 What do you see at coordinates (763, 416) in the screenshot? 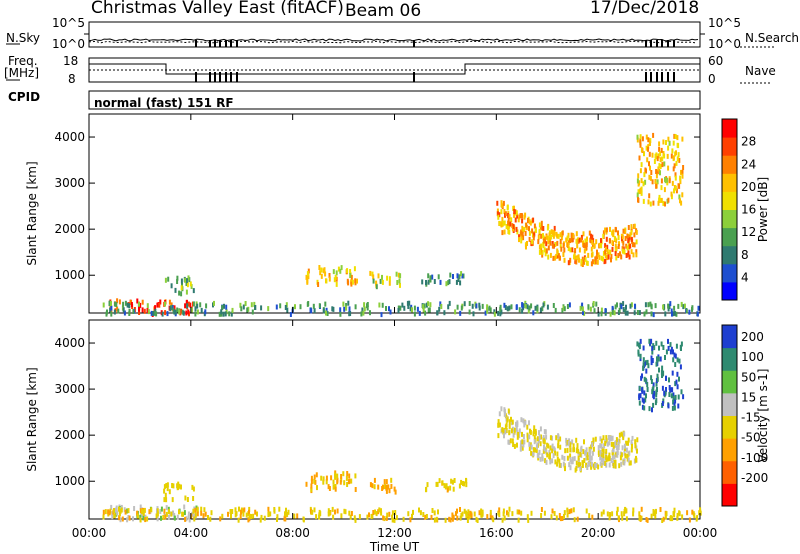
I see `colorbar-label: Velocity [m s-1]` at bounding box center [763, 416].